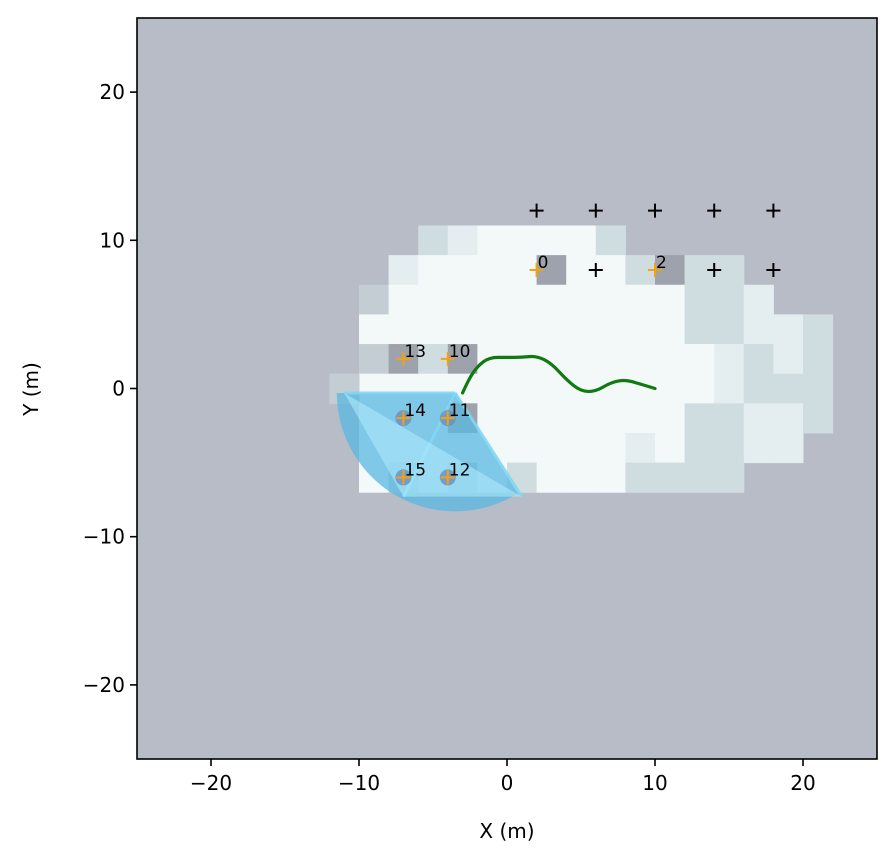  What do you see at coordinates (415, 411) in the screenshot?
I see `target-id-label: 14` at bounding box center [415, 411].